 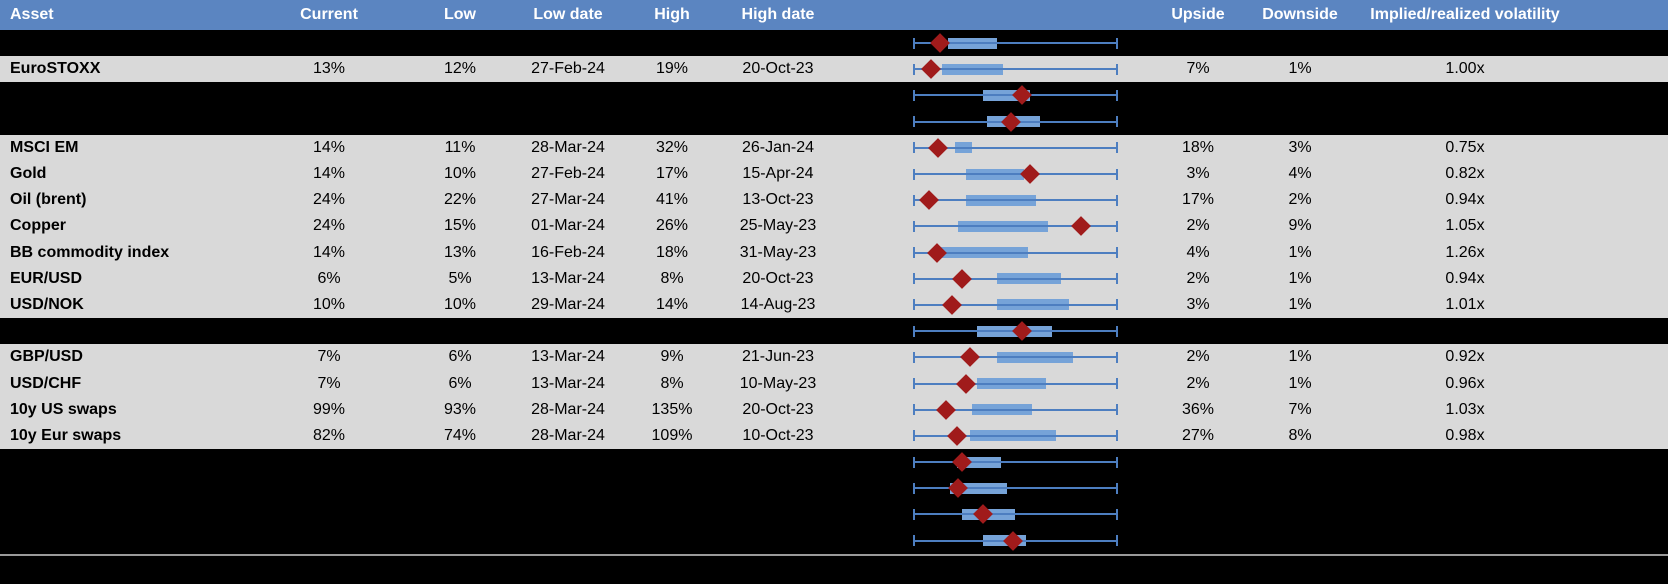 What do you see at coordinates (778, 304) in the screenshot?
I see `high-date-cell: 14-Aug-23` at bounding box center [778, 304].